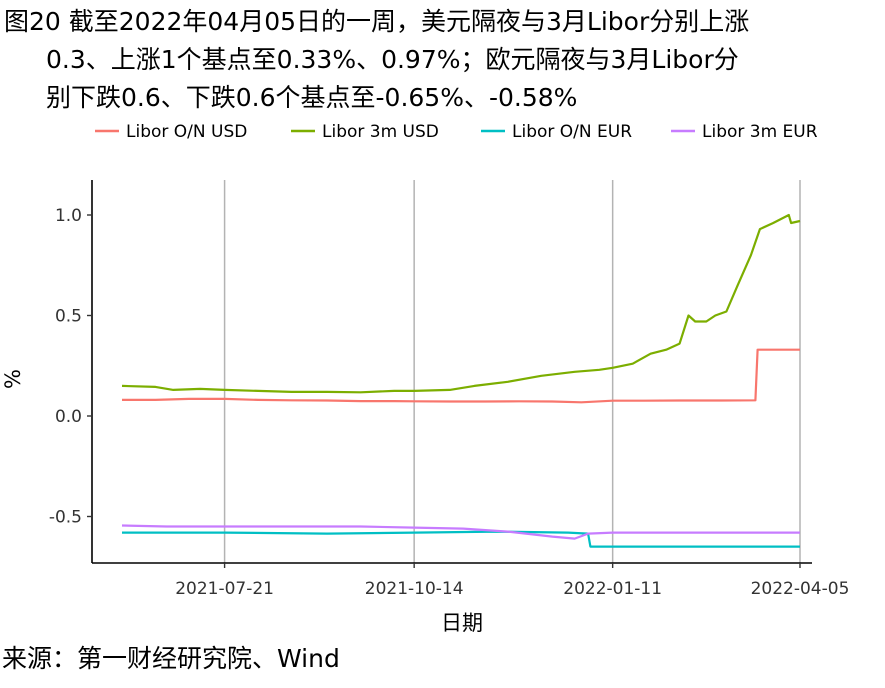 This screenshot has height=688, width=885. What do you see at coordinates (186, 132) in the screenshot?
I see `legend-label-0: Libor O/N USD` at bounding box center [186, 132].